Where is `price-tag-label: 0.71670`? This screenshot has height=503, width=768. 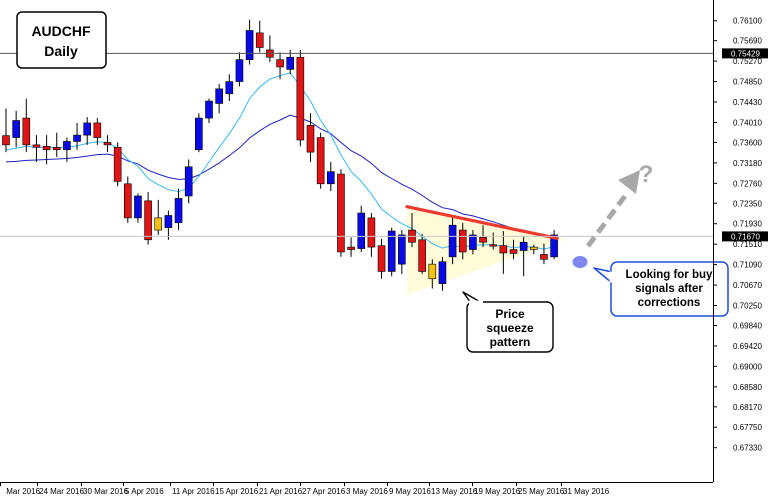 price-tag-label: 0.71670 is located at coordinates (745, 236).